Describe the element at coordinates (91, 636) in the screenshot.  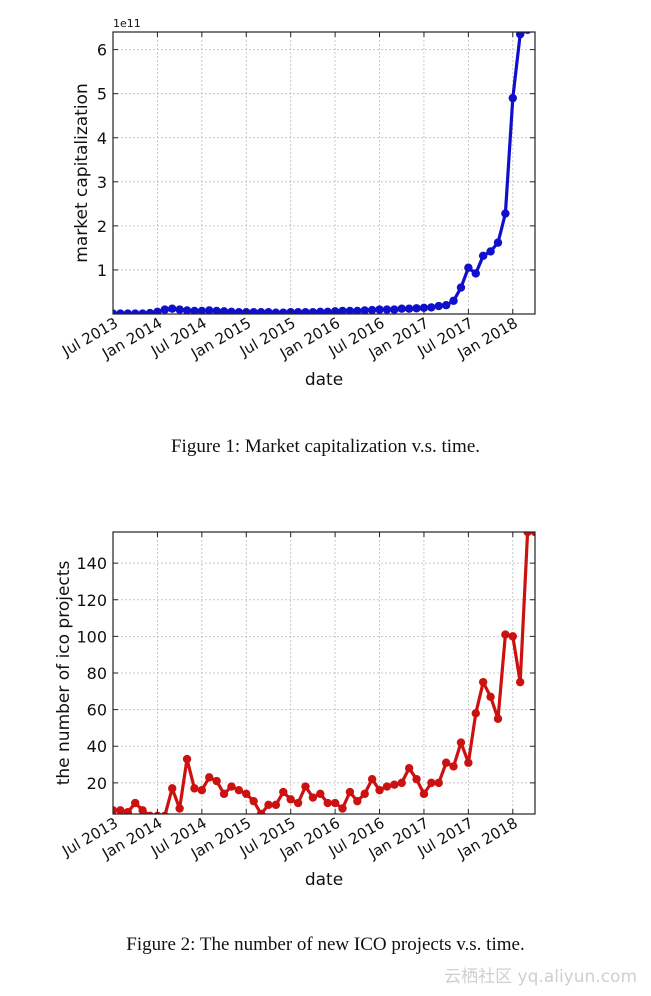
I see `y-tick-label: 100` at that location.